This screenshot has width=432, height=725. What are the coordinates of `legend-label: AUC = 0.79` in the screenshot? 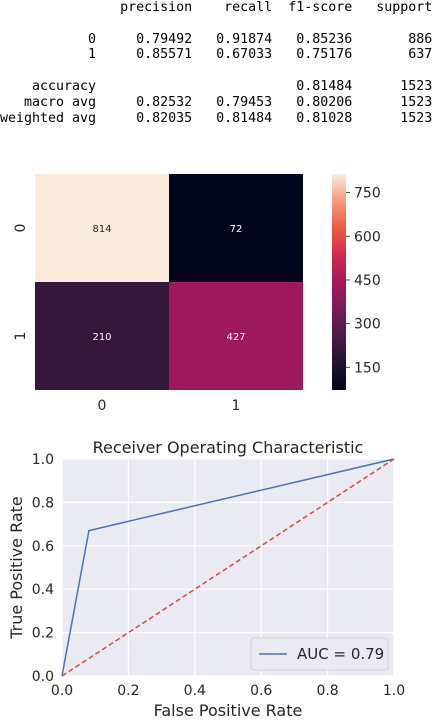 It's located at (340, 654).